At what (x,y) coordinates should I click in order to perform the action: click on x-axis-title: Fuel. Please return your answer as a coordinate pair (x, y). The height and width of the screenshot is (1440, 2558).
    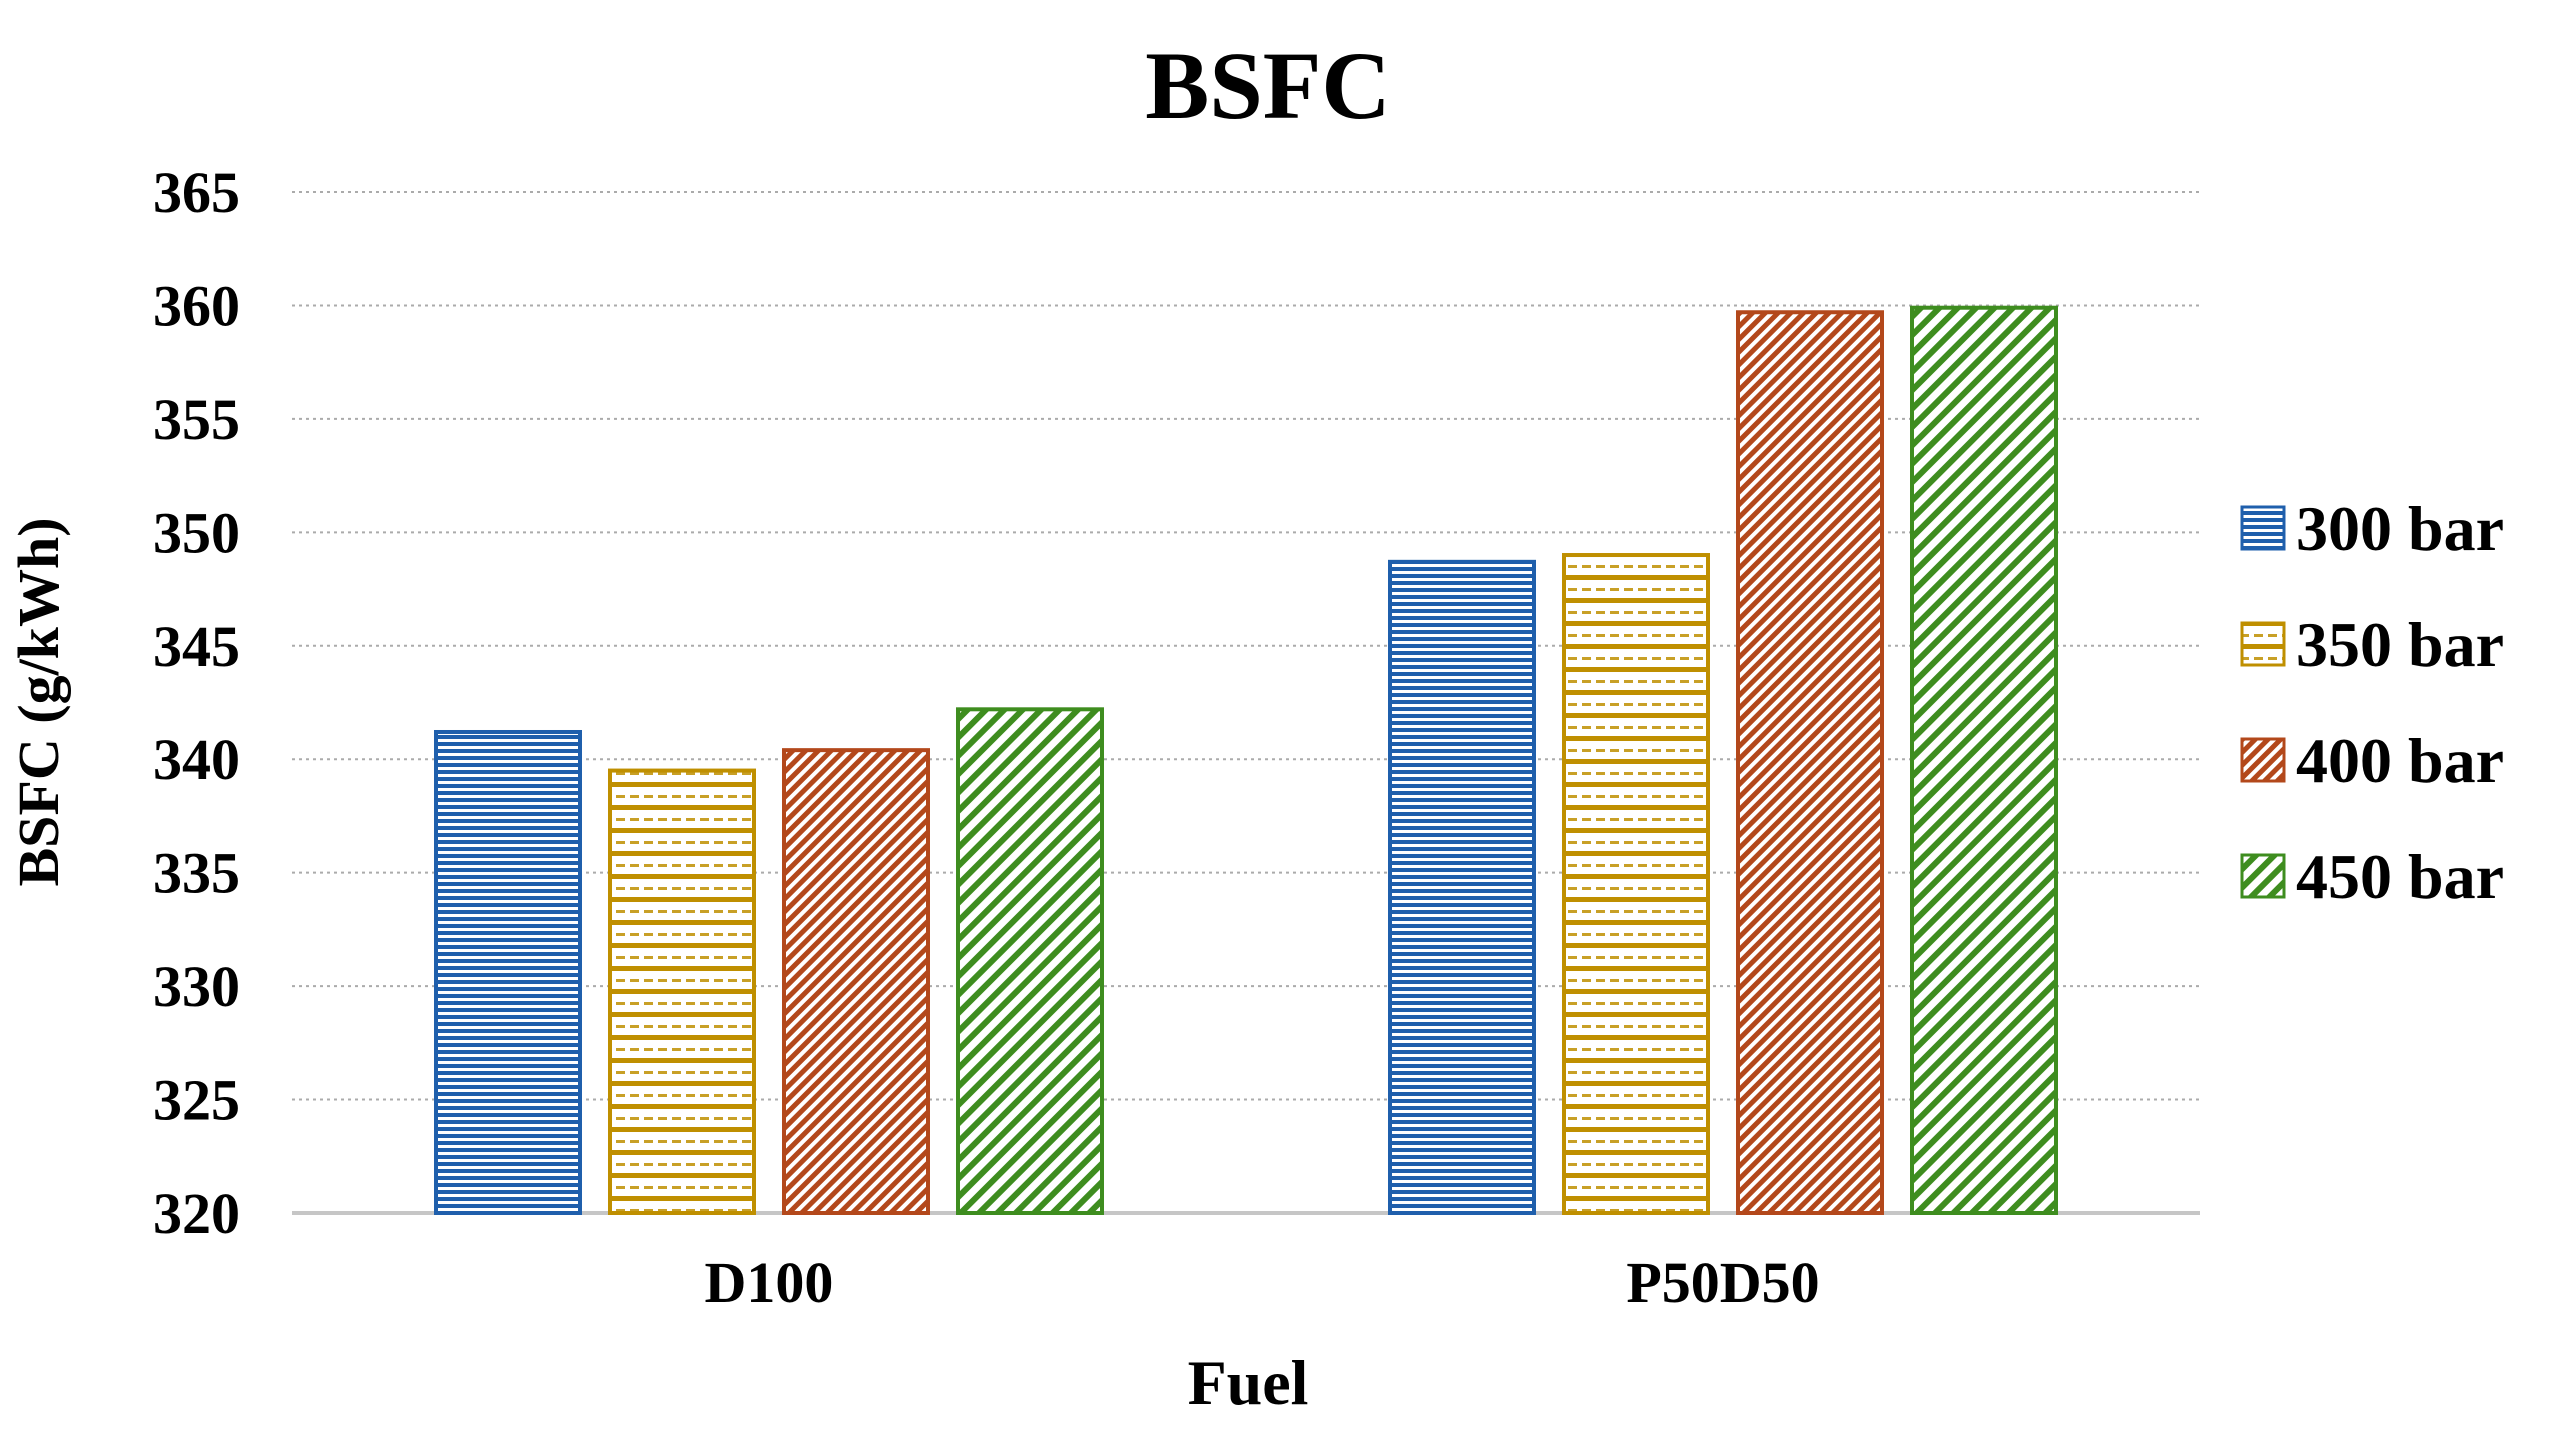
    Looking at the image, I should click on (1248, 1382).